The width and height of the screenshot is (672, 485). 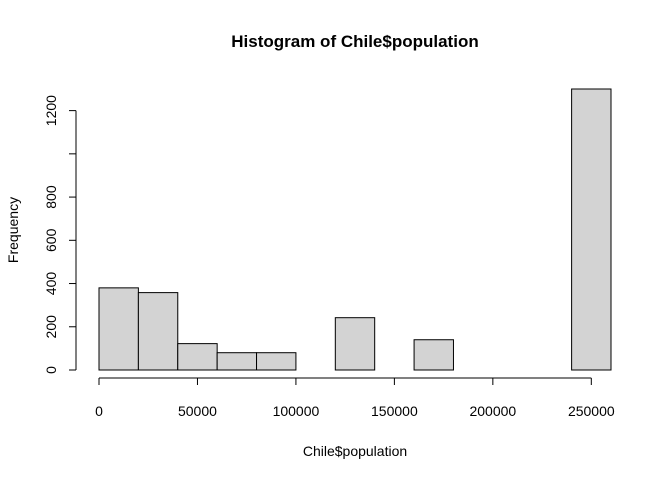 I want to click on y-tick-label: 200, so click(x=51, y=327).